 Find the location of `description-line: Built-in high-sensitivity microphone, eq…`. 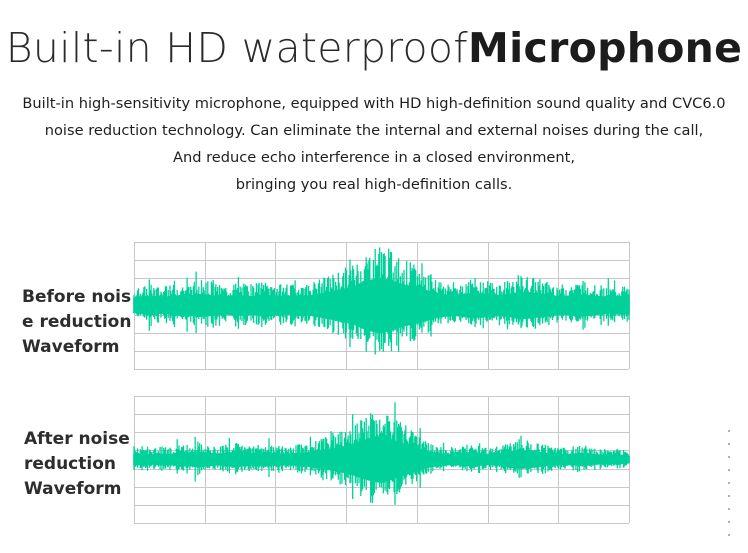

description-line: Built-in high-sensitivity microphone, eq… is located at coordinates (374, 103).